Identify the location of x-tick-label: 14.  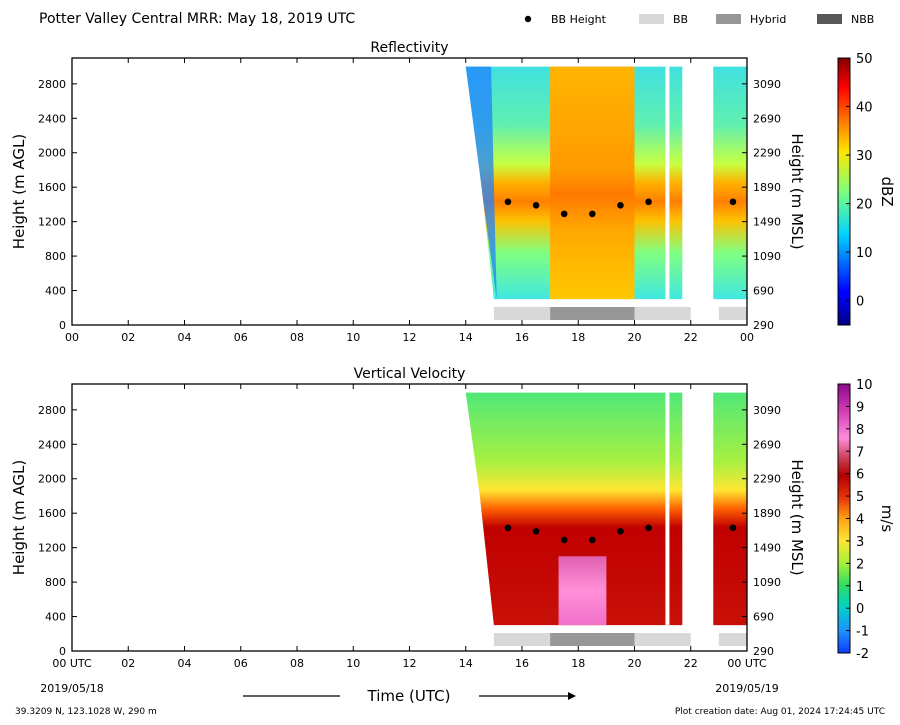
(466, 663).